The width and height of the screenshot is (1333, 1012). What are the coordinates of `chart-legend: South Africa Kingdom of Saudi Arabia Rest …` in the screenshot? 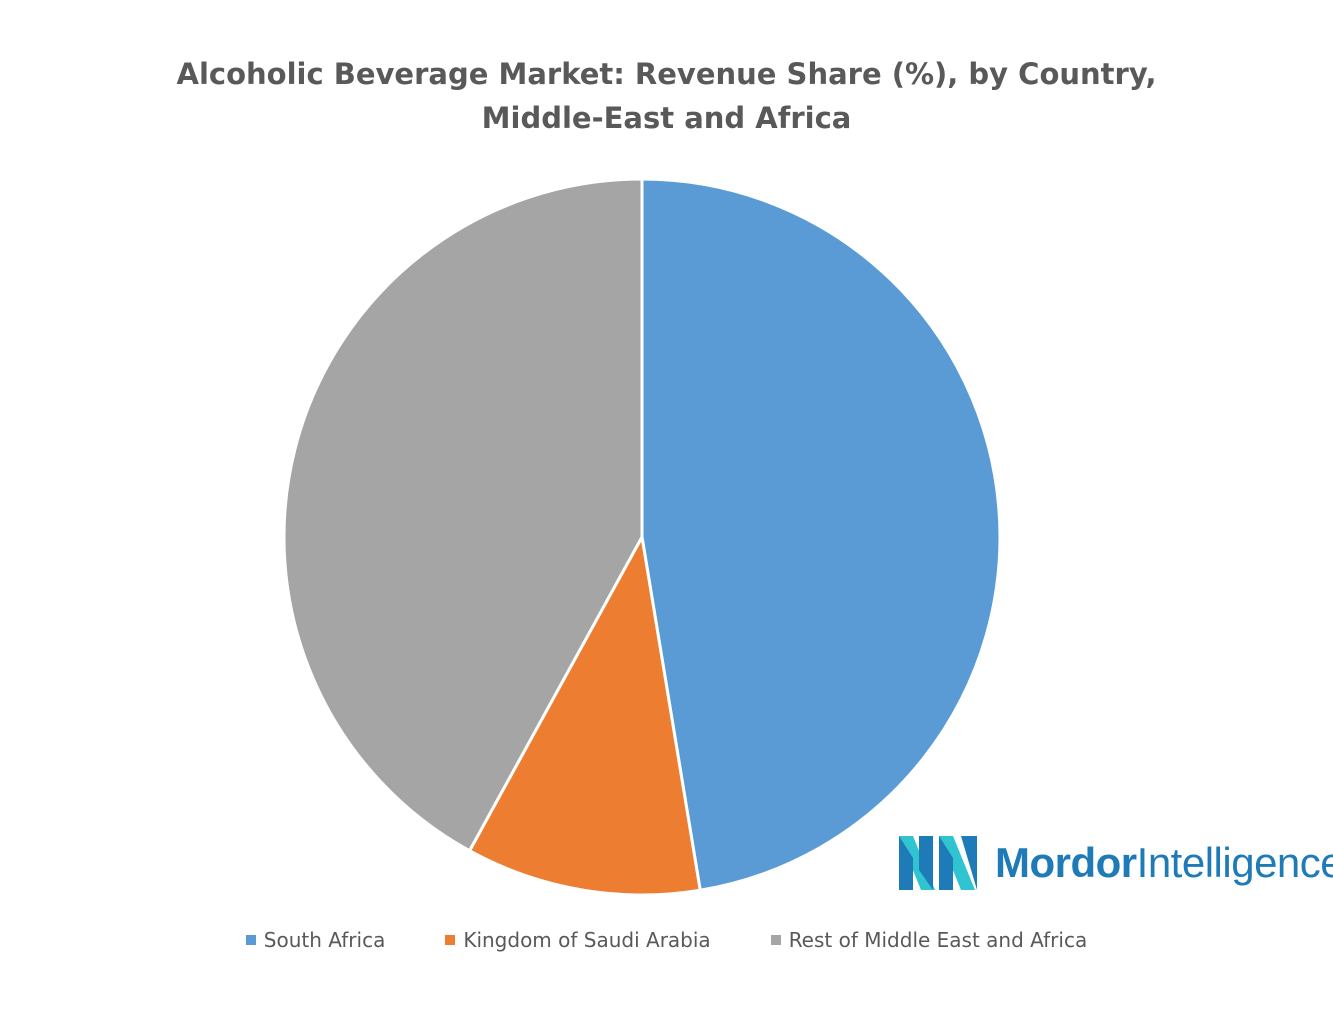 It's located at (666, 940).